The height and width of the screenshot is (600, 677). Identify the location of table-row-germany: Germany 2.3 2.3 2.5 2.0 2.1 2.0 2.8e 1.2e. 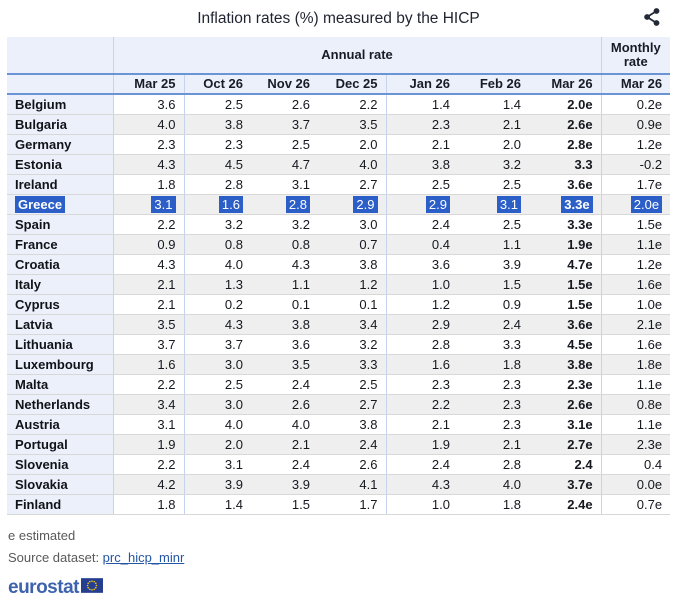
(339, 144).